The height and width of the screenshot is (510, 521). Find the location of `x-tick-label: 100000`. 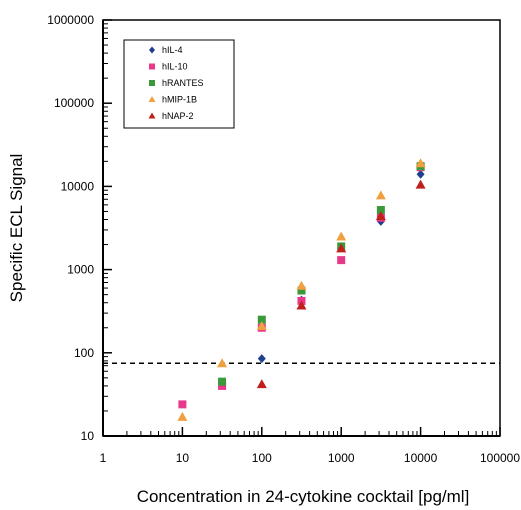

x-tick-label: 100000 is located at coordinates (500, 458).